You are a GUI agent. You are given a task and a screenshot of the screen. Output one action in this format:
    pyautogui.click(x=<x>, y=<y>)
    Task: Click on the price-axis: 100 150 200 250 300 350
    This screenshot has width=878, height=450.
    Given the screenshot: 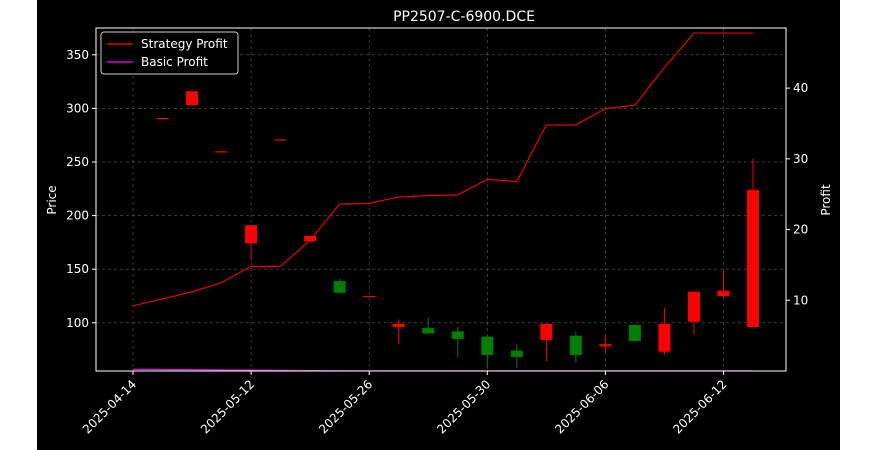 What is the action you would take?
    pyautogui.click(x=81, y=189)
    